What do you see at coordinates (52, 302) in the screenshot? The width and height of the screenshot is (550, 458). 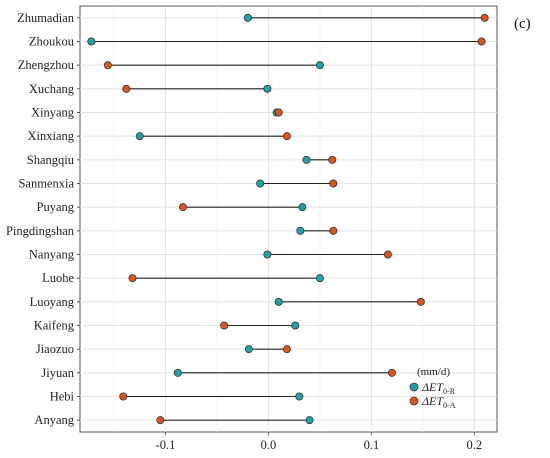 I see `category-label-luoyang: Luoyang` at bounding box center [52, 302].